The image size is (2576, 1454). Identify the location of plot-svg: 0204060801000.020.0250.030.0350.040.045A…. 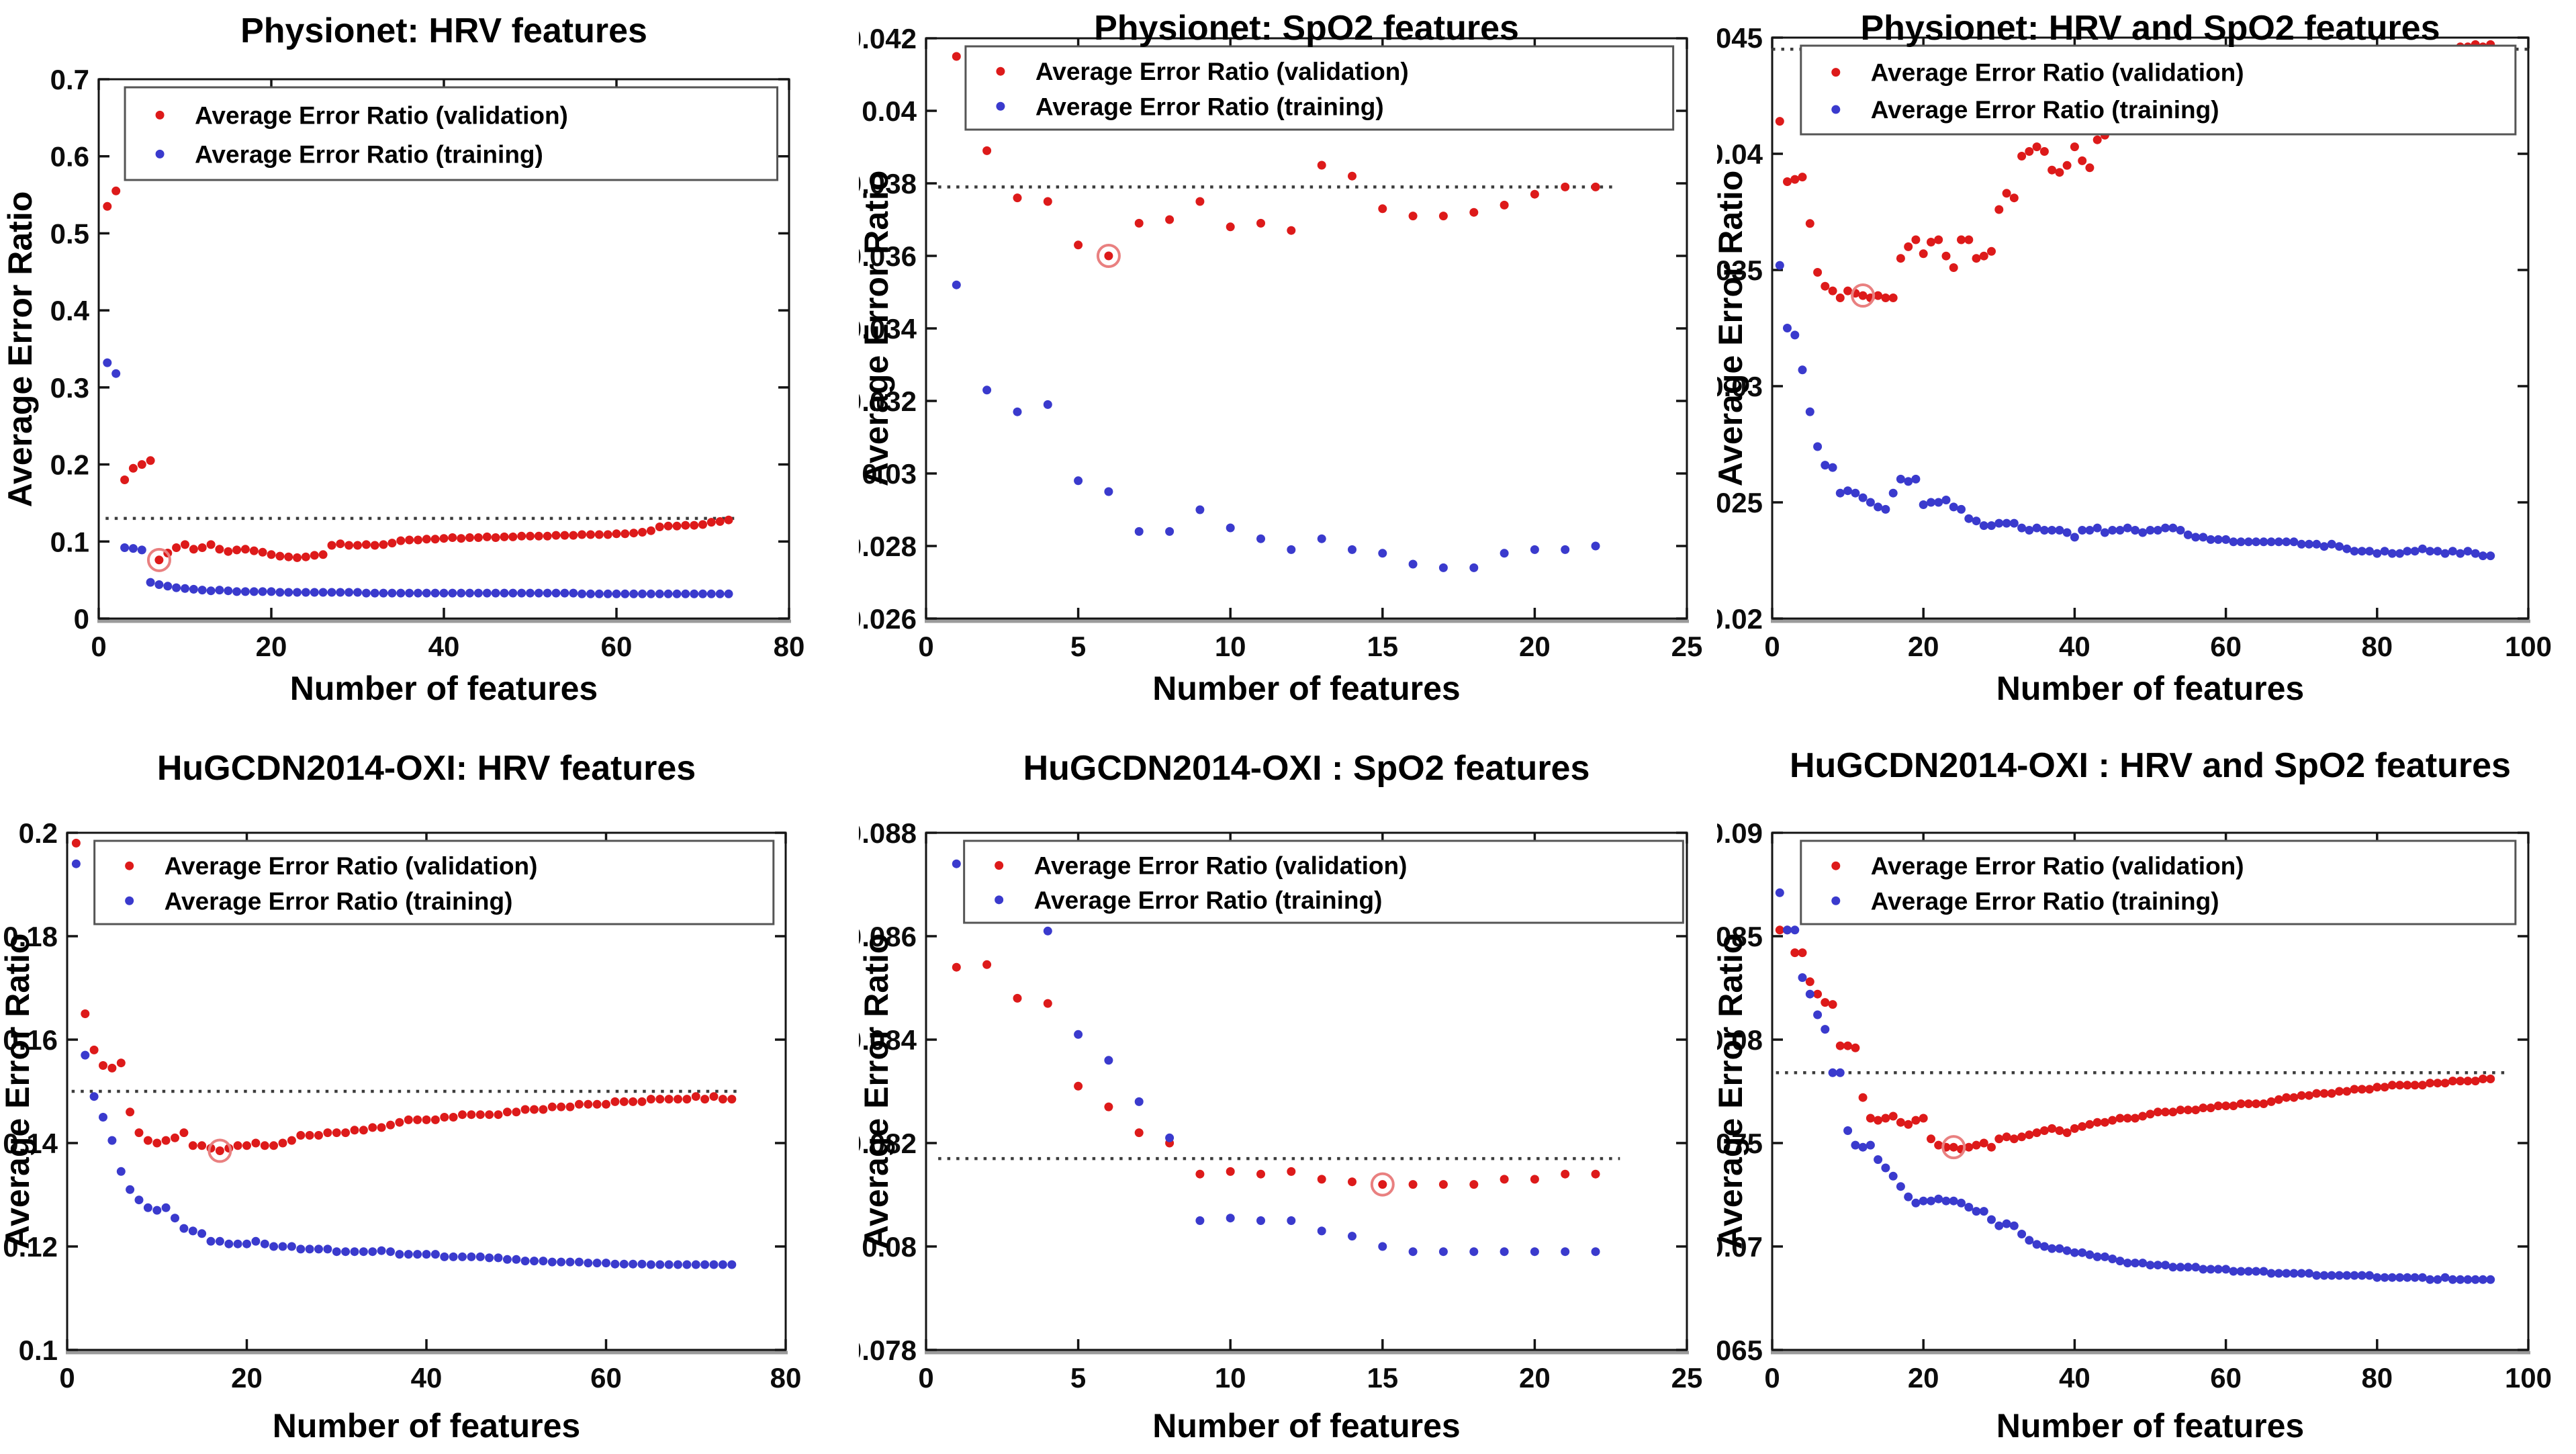
(2122, 342).